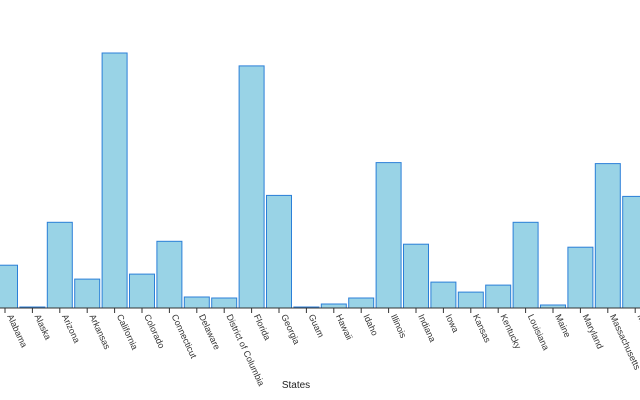 The image size is (640, 400). What do you see at coordinates (562, 326) in the screenshot?
I see `x-tick-label: Maine` at bounding box center [562, 326].